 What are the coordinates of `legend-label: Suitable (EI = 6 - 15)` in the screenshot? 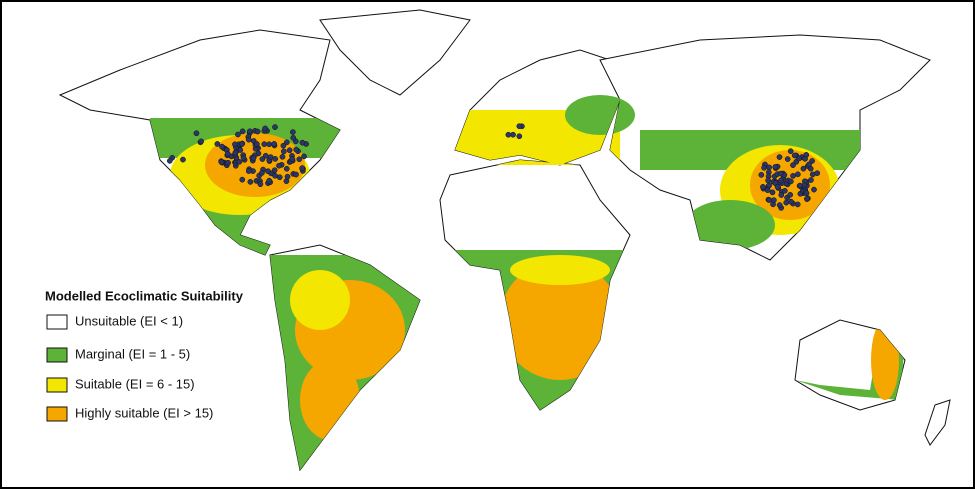 It's located at (135, 383).